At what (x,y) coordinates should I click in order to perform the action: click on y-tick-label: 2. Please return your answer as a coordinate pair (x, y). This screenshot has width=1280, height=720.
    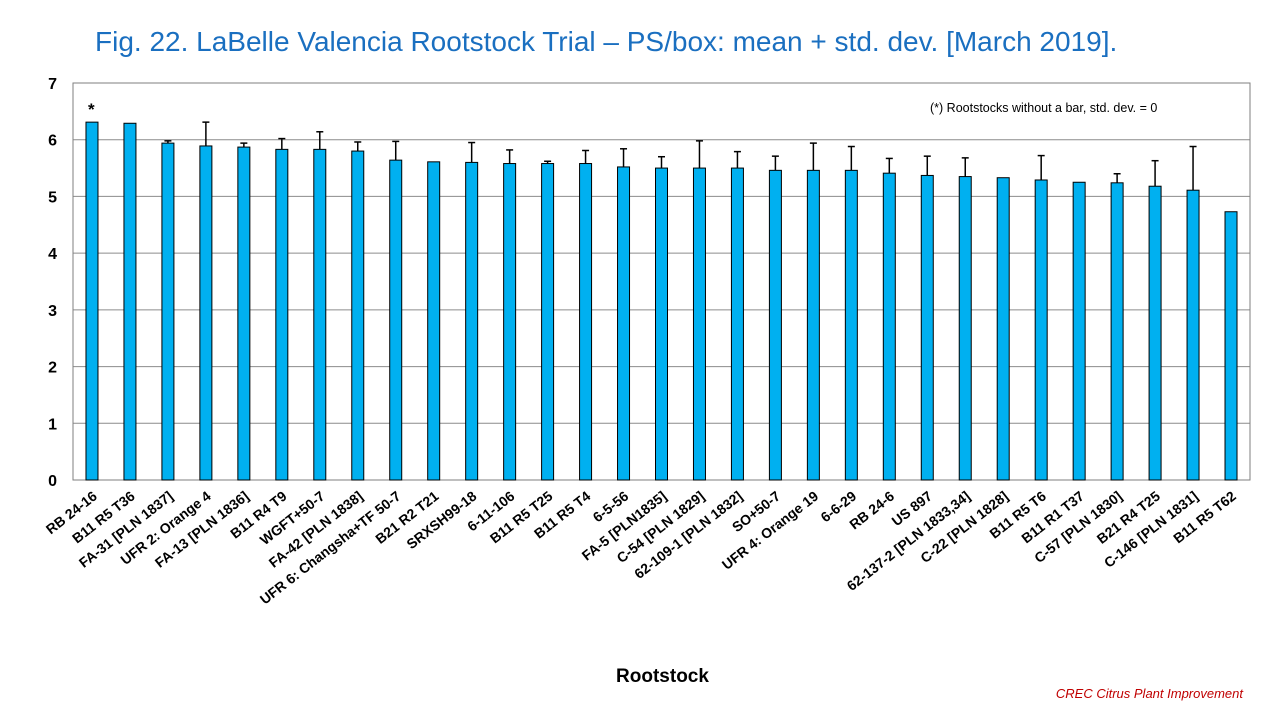
    Looking at the image, I should click on (52, 368).